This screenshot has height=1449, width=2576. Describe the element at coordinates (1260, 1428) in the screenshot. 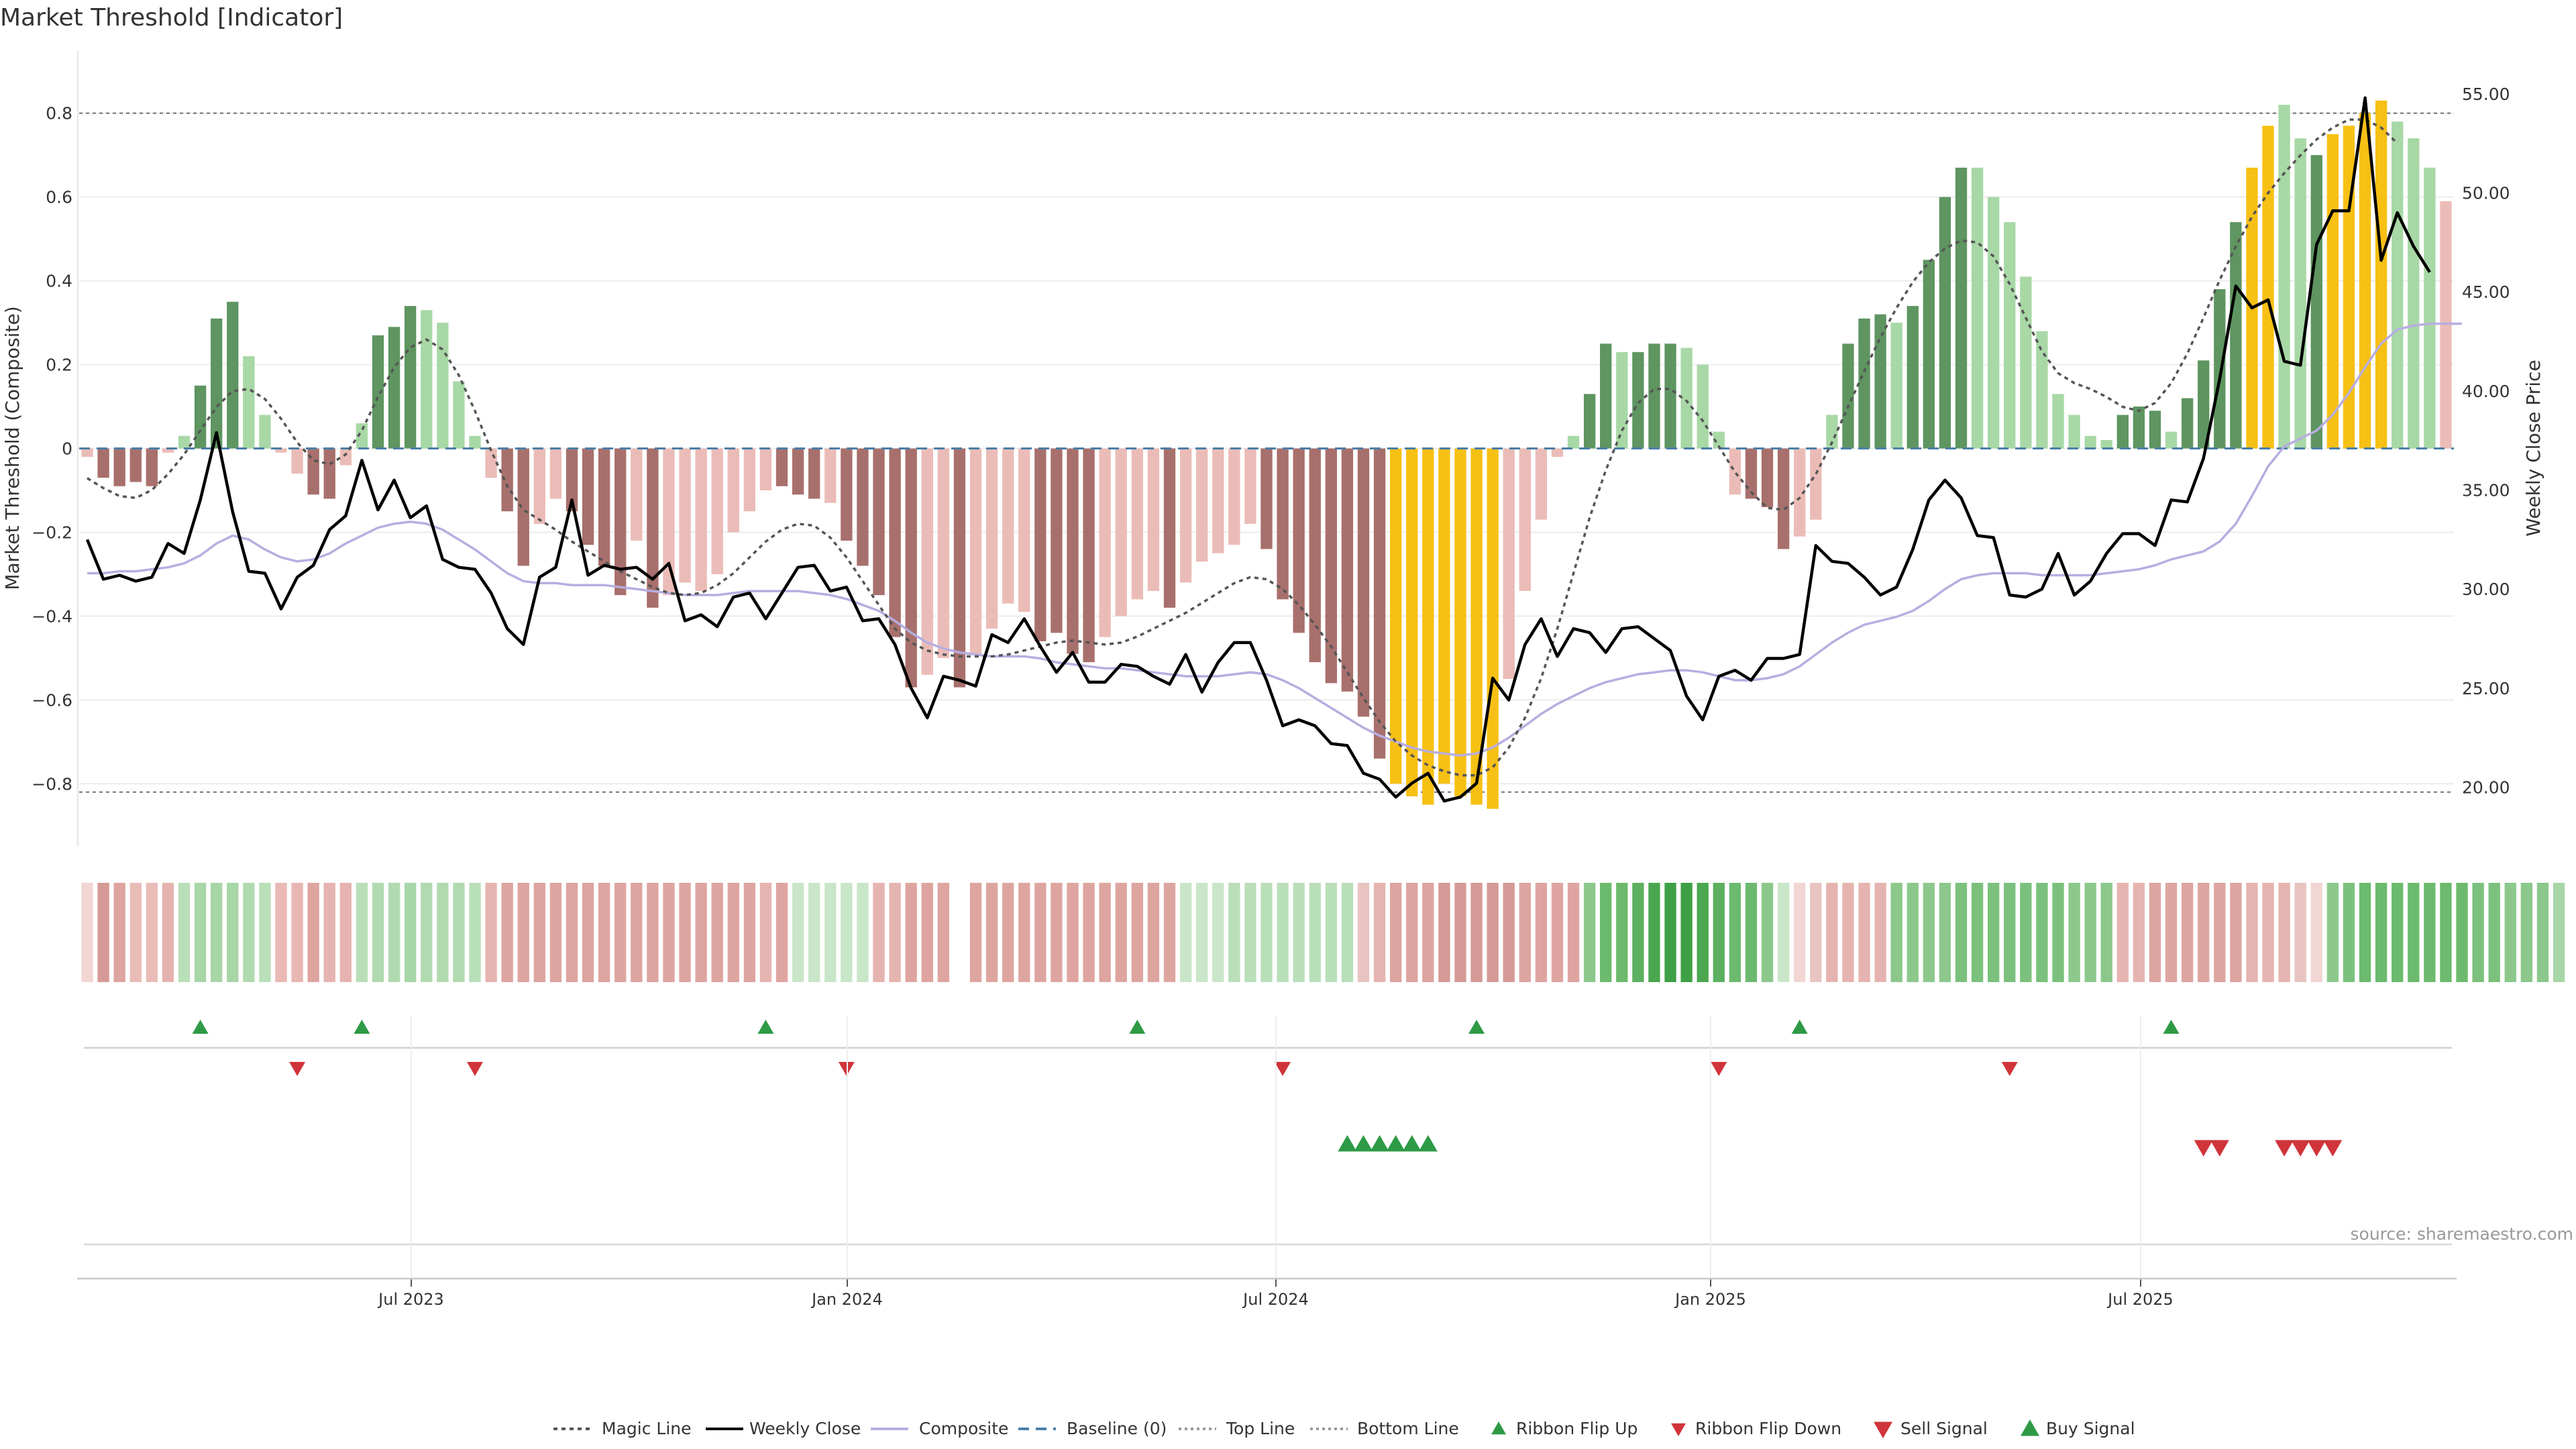

I see `legend-label: Top Line` at that location.